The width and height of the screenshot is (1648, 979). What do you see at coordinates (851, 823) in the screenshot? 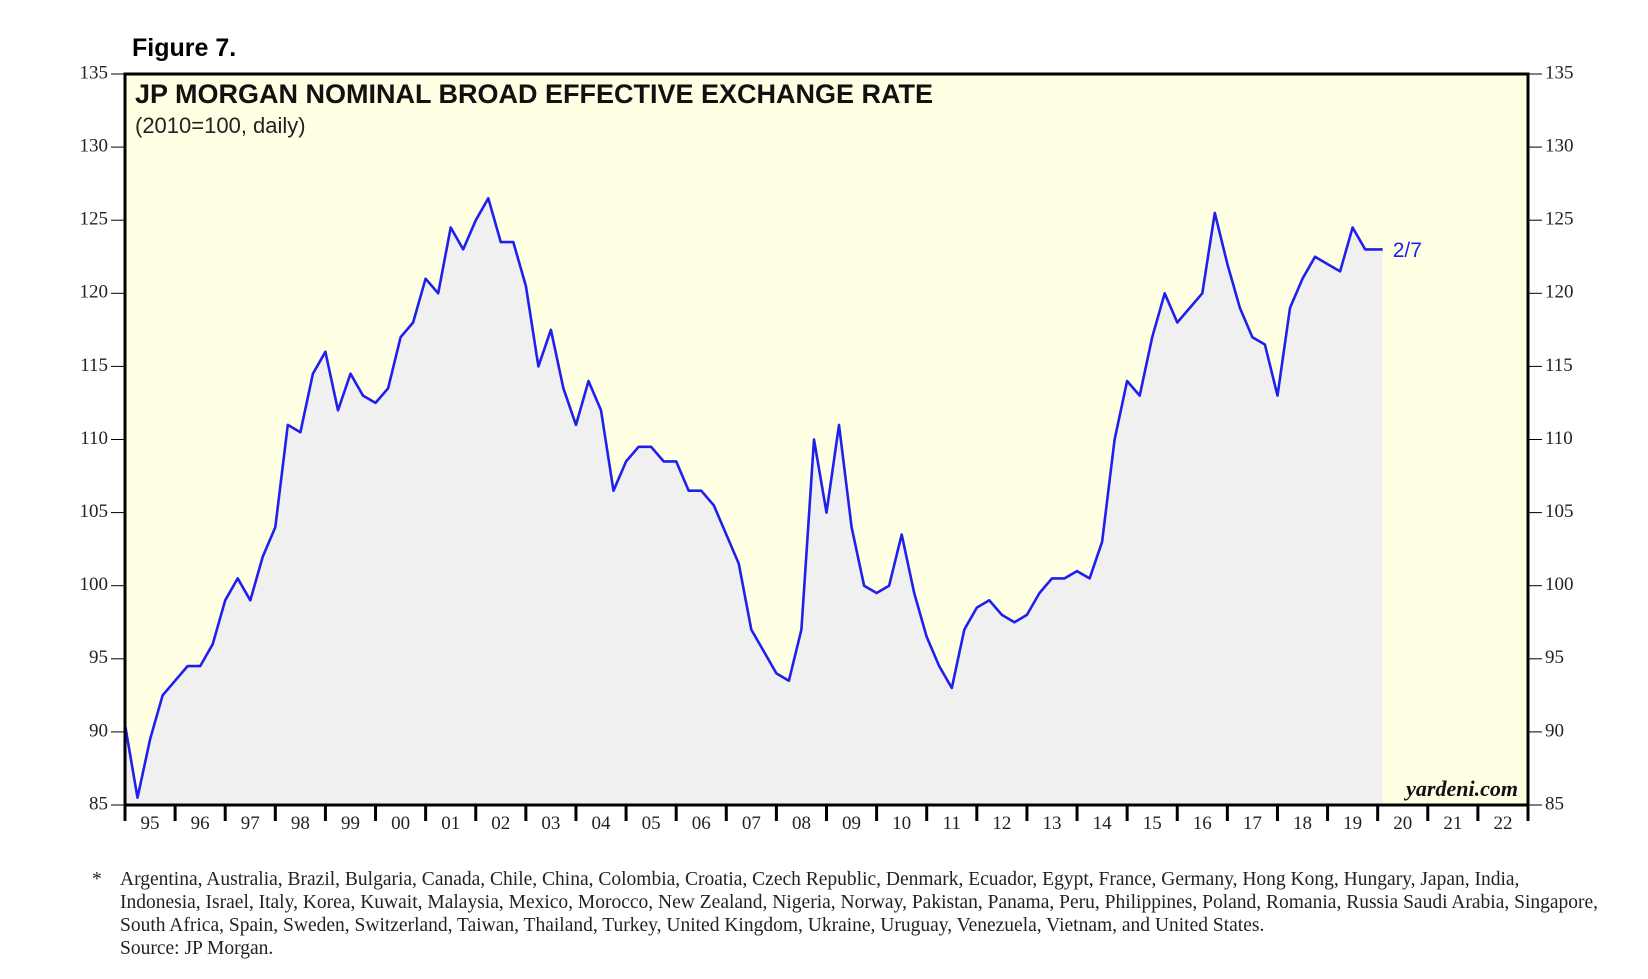
I see `x-tick-label: 09` at bounding box center [851, 823].